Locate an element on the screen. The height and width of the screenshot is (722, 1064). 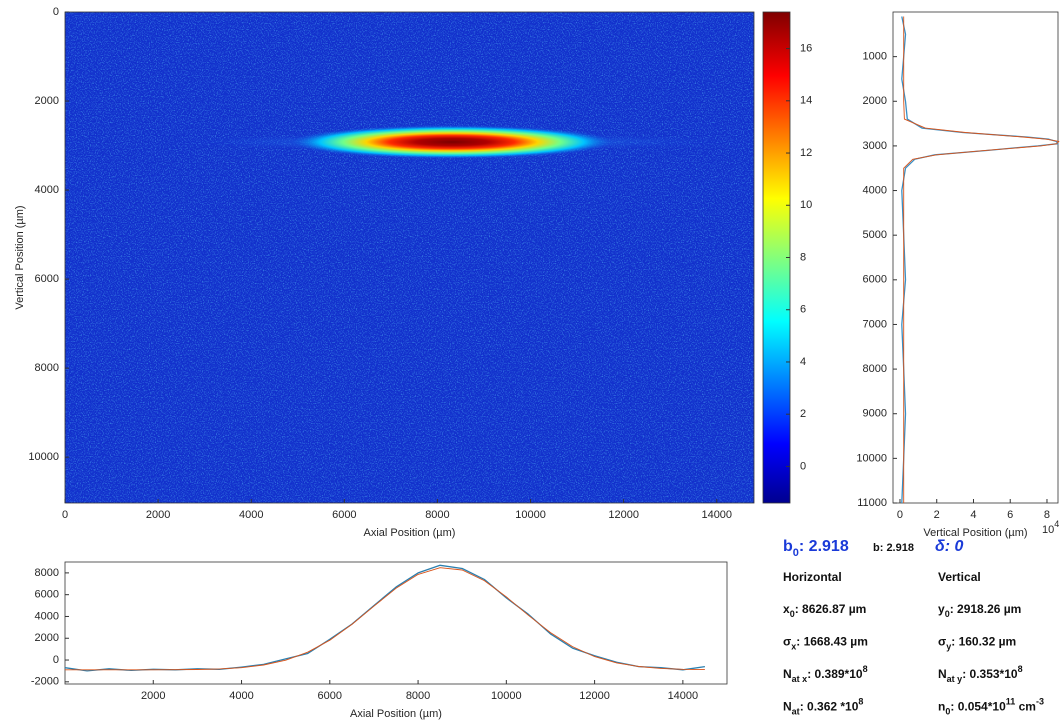
y-tick-label: 0 is located at coordinates (56, 12).